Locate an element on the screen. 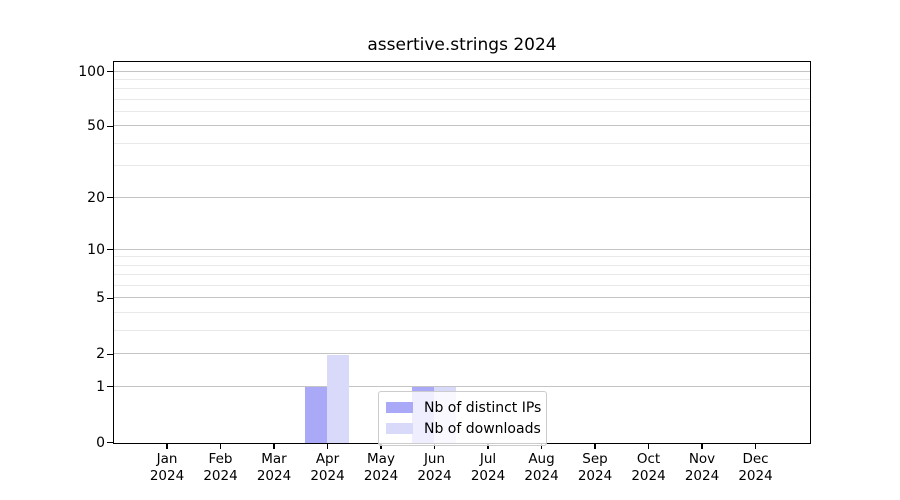 The image size is (900, 500). x-tick-label: Dec 2024 is located at coordinates (755, 467).